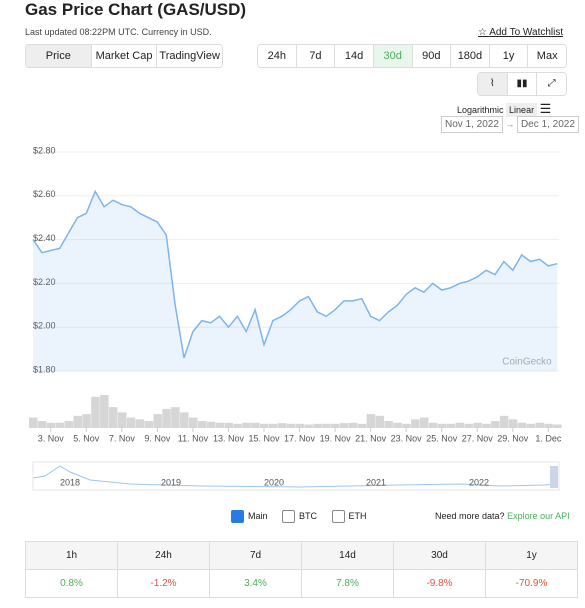 The height and width of the screenshot is (608, 585). I want to click on value-cell: 7.8%, so click(347, 583).